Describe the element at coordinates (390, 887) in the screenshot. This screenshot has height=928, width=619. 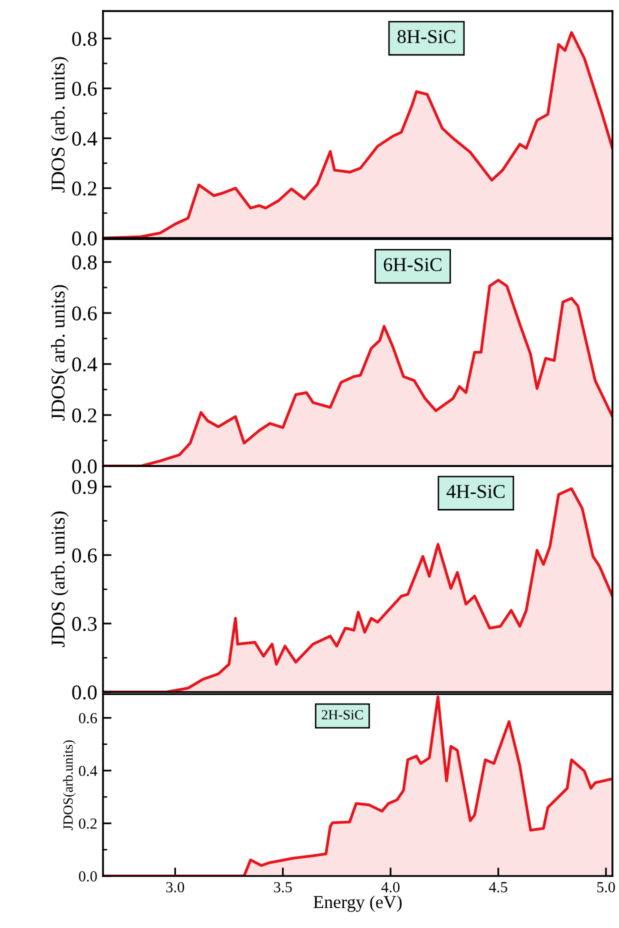
I see `x-tick-label: 4.0` at that location.